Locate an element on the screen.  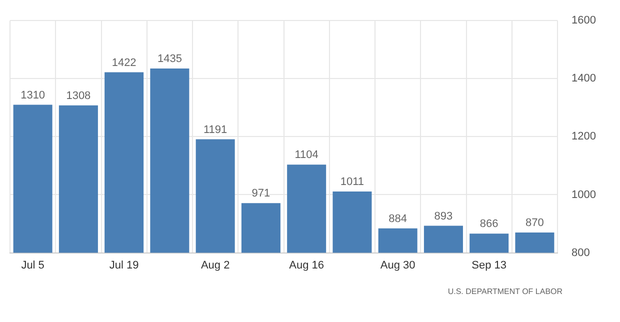
data-label: 1191 is located at coordinates (215, 130).